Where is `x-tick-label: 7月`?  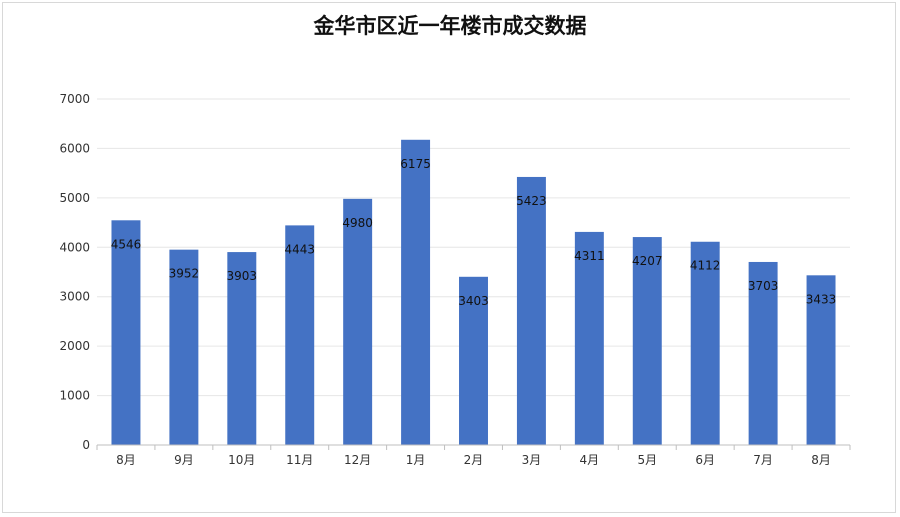 x-tick-label: 7月 is located at coordinates (763, 460).